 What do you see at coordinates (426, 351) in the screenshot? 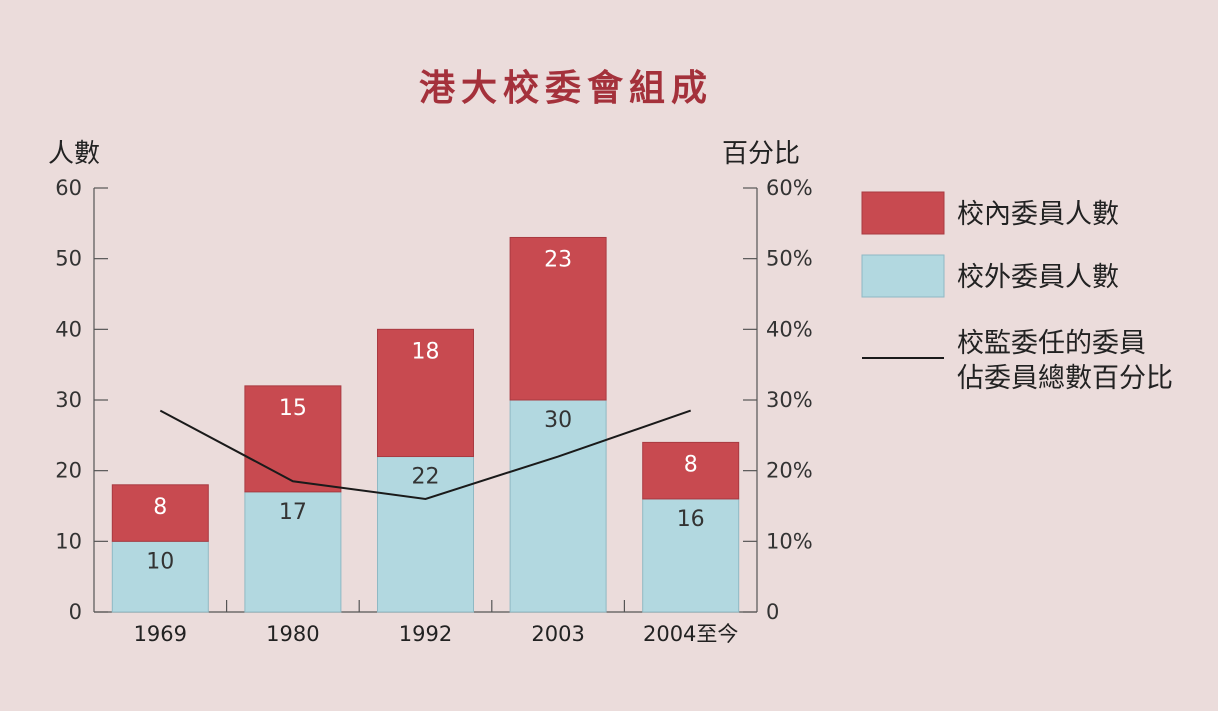
I see `data-label-internal: 18` at bounding box center [426, 351].